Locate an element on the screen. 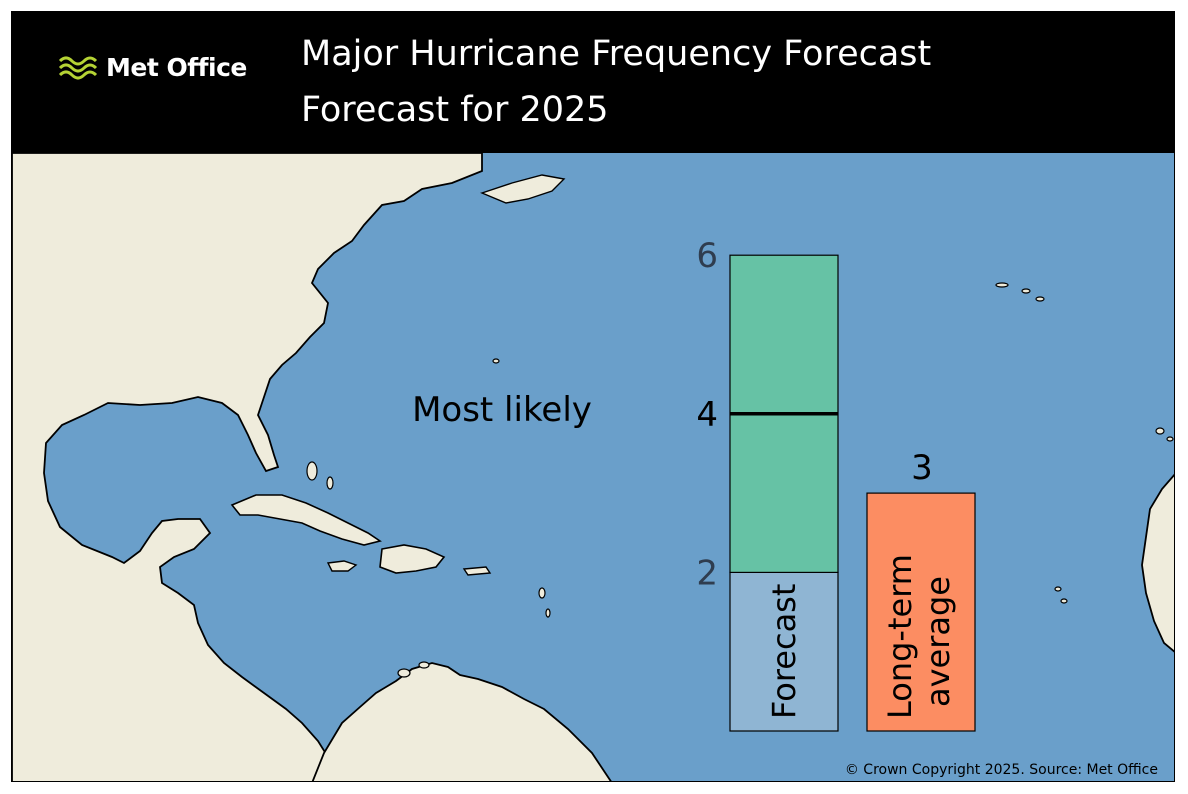 This screenshot has height=794, width=1188. tick-label-high: 6 is located at coordinates (707, 256).